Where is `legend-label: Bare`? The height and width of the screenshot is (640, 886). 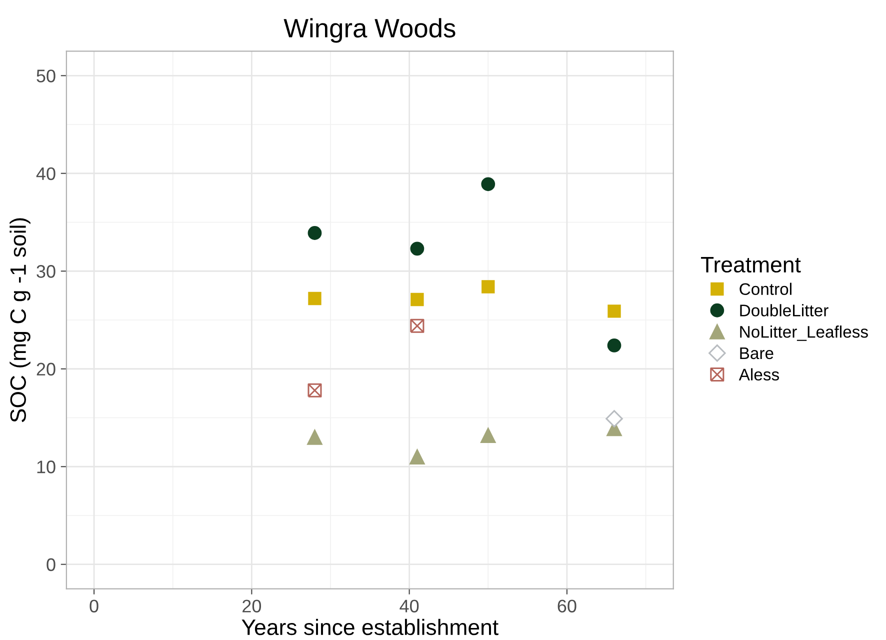 legend-label: Bare is located at coordinates (757, 353).